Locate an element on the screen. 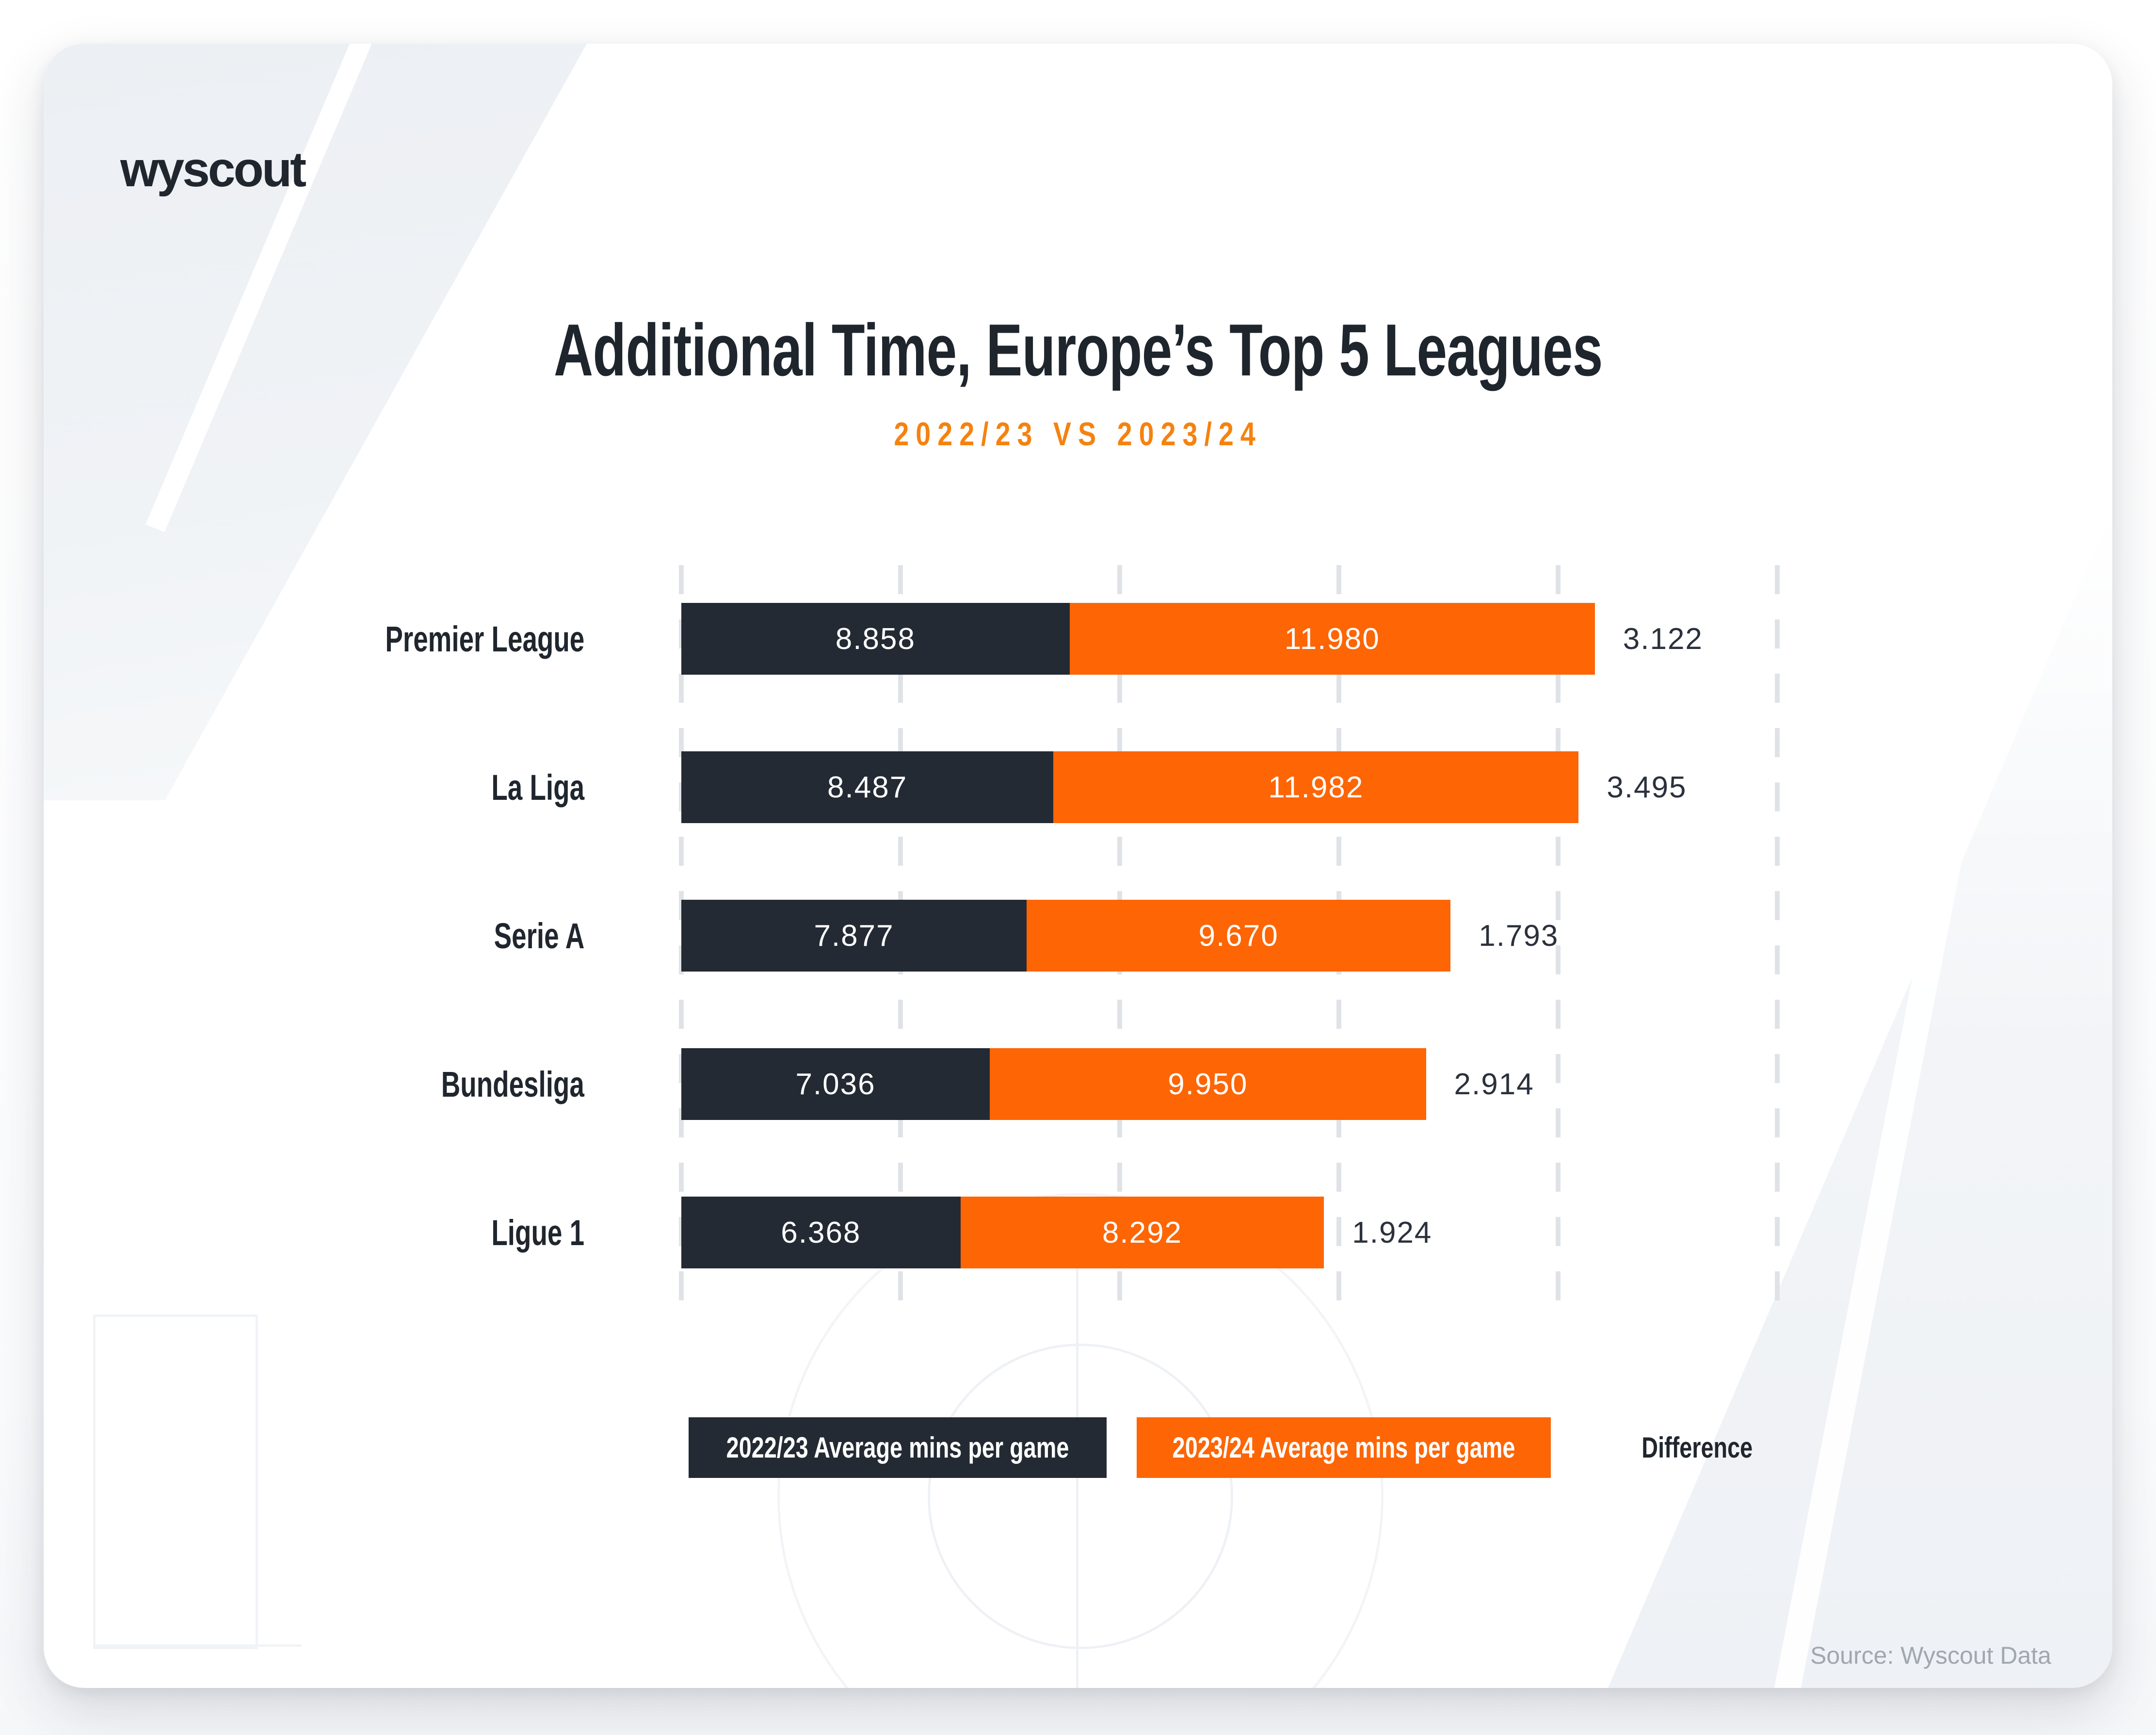 This screenshot has height=1735, width=2156. difference-value-premier-league: 3.122 is located at coordinates (1663, 639).